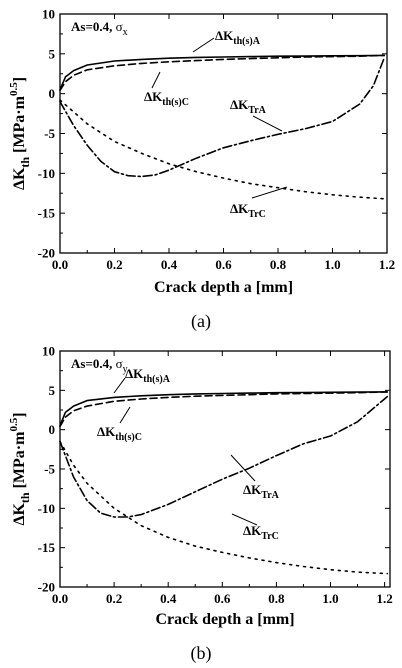  I want to click on panel-caption: (b), so click(201, 653).